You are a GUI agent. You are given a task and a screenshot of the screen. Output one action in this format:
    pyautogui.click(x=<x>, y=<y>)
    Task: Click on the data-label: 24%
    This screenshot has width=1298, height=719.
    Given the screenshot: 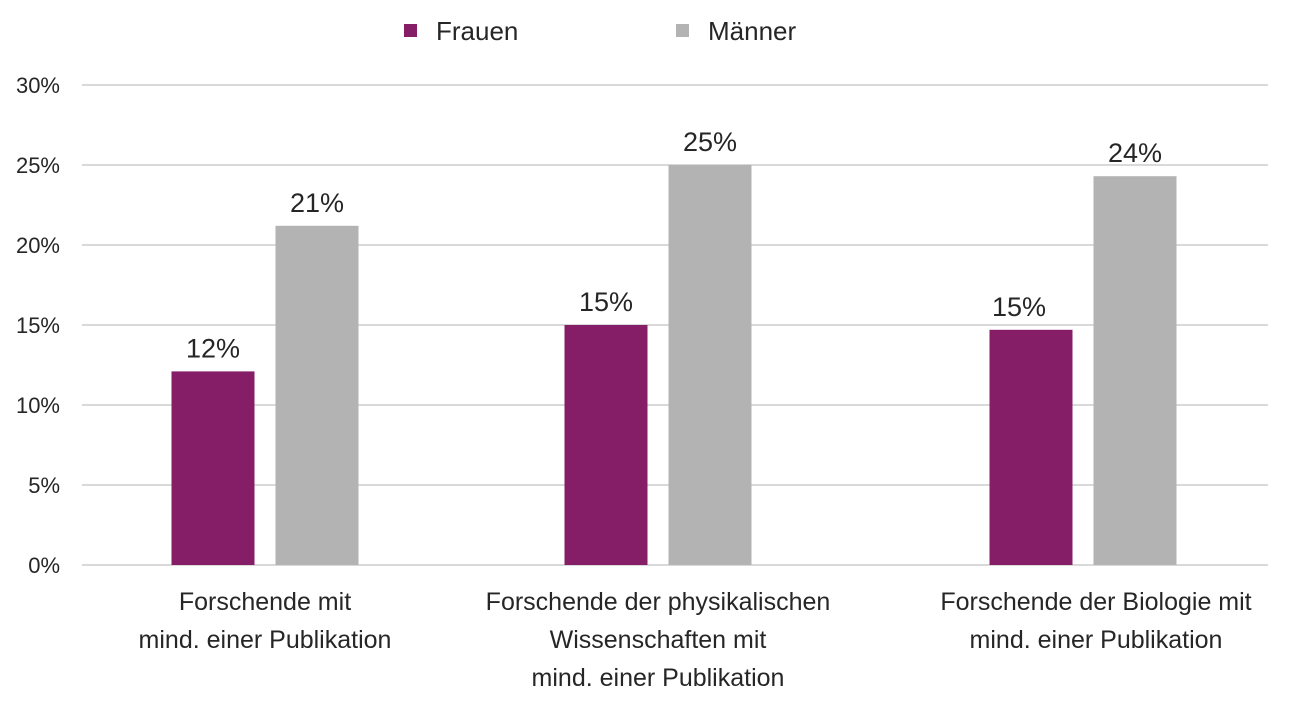 What is the action you would take?
    pyautogui.click(x=1135, y=153)
    